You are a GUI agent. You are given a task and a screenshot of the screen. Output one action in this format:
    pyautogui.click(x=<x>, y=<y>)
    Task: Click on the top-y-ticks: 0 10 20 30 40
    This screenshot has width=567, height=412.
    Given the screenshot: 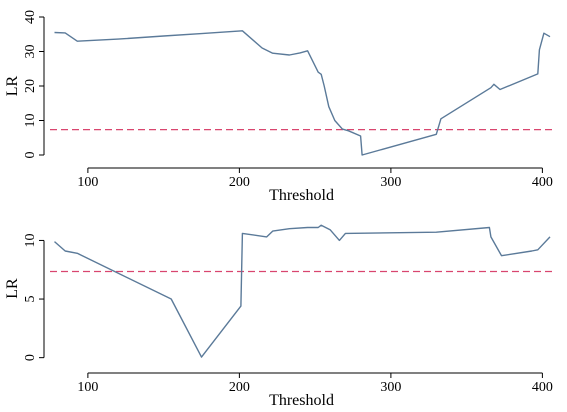 What is the action you would take?
    pyautogui.click(x=33, y=84)
    